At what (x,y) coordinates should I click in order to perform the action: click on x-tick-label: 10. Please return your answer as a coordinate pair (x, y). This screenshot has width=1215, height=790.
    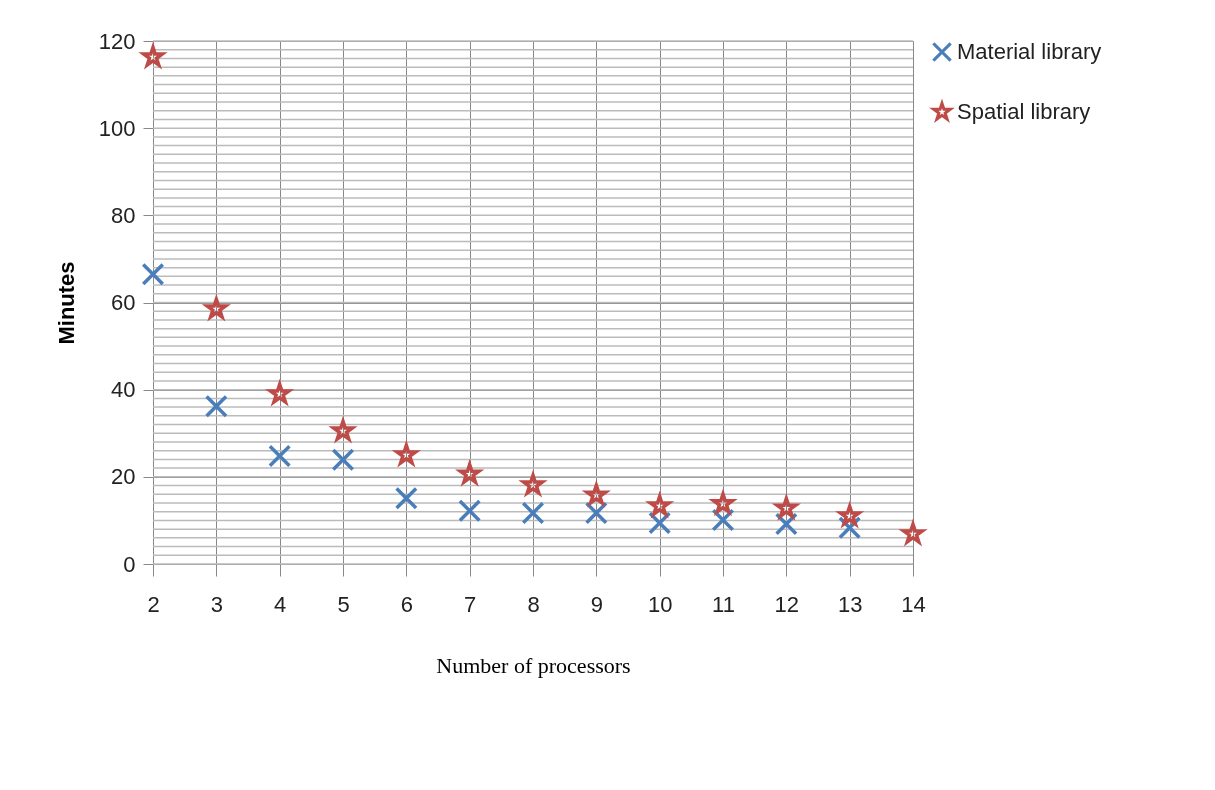
    Looking at the image, I should click on (660, 604).